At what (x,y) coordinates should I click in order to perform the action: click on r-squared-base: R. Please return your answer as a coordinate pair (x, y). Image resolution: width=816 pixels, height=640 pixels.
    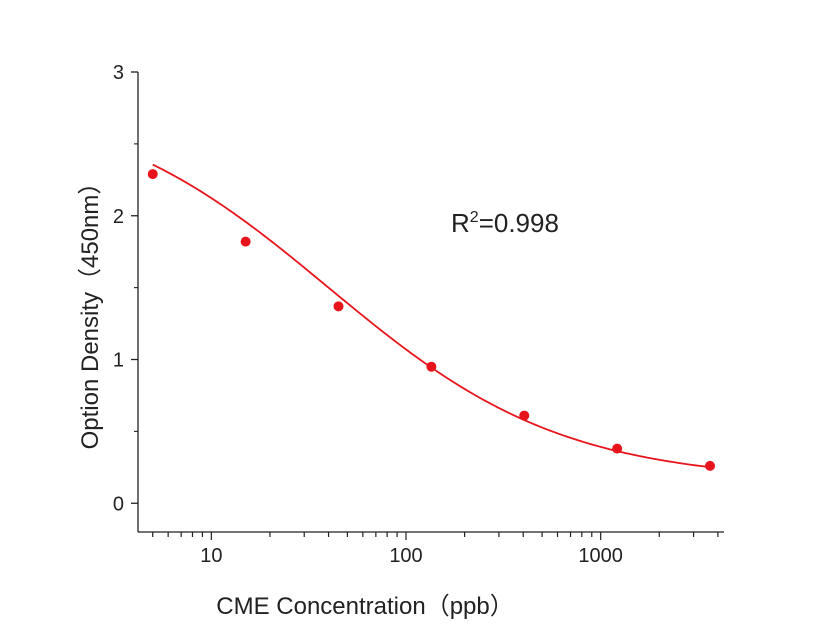
    Looking at the image, I should click on (460, 223).